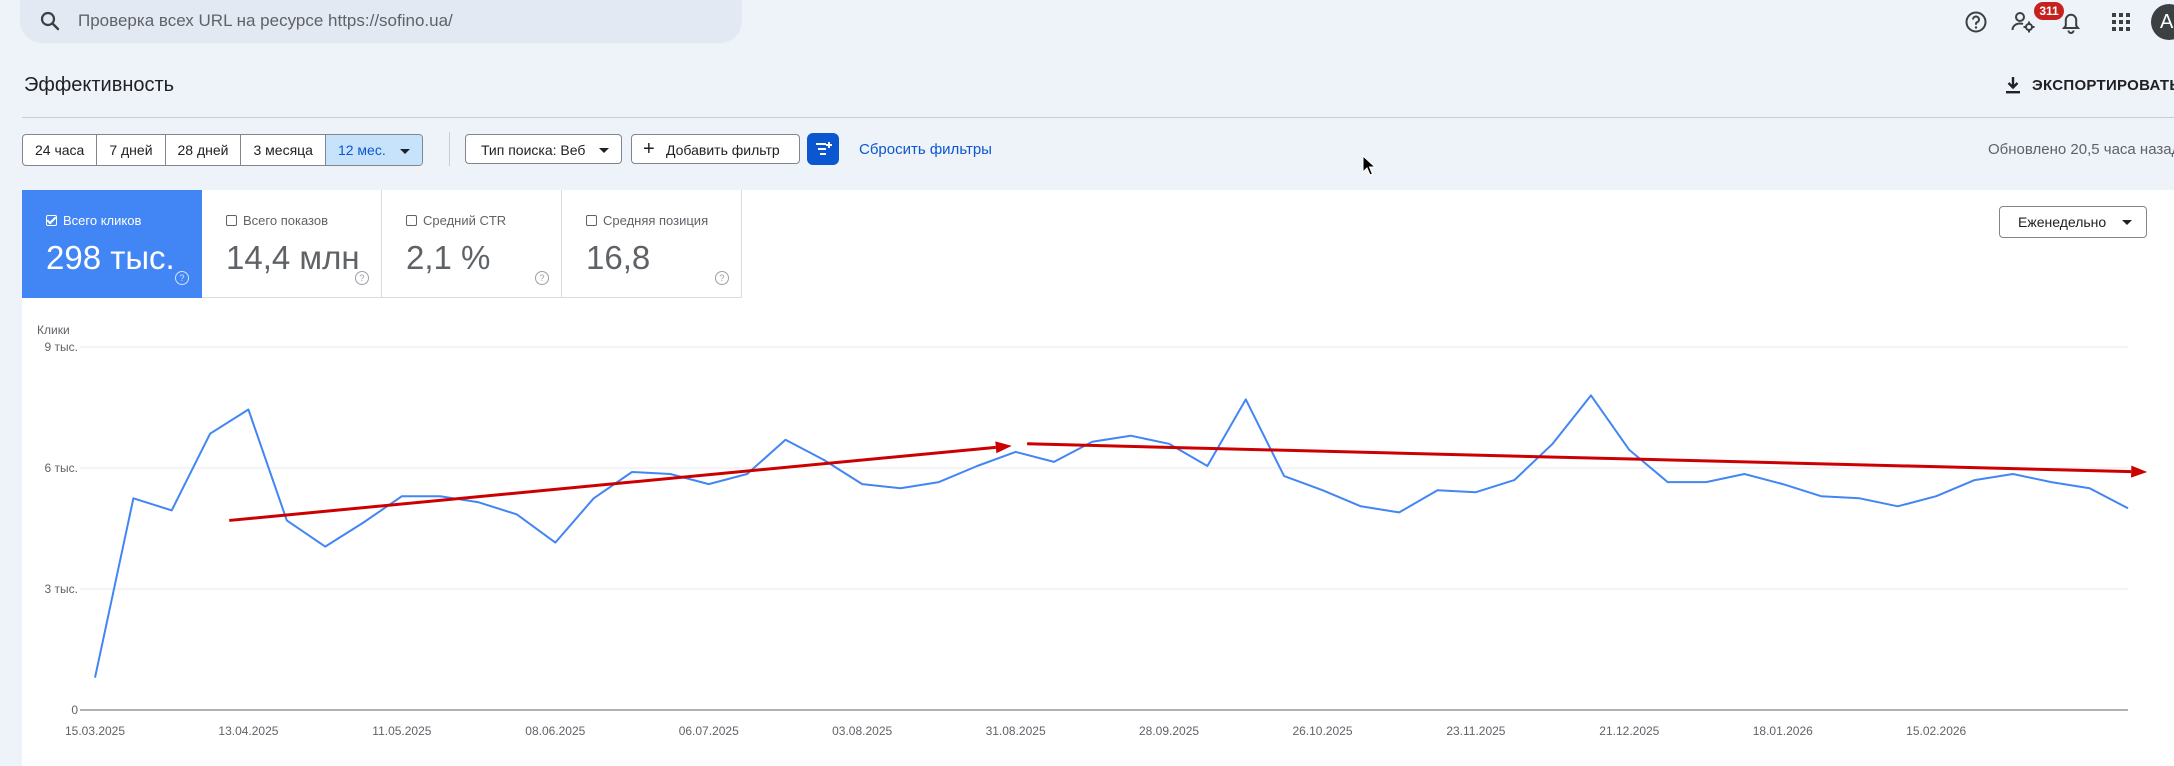 The width and height of the screenshot is (2174, 766). What do you see at coordinates (131, 150) in the screenshot?
I see `range-7d: 7 дней` at bounding box center [131, 150].